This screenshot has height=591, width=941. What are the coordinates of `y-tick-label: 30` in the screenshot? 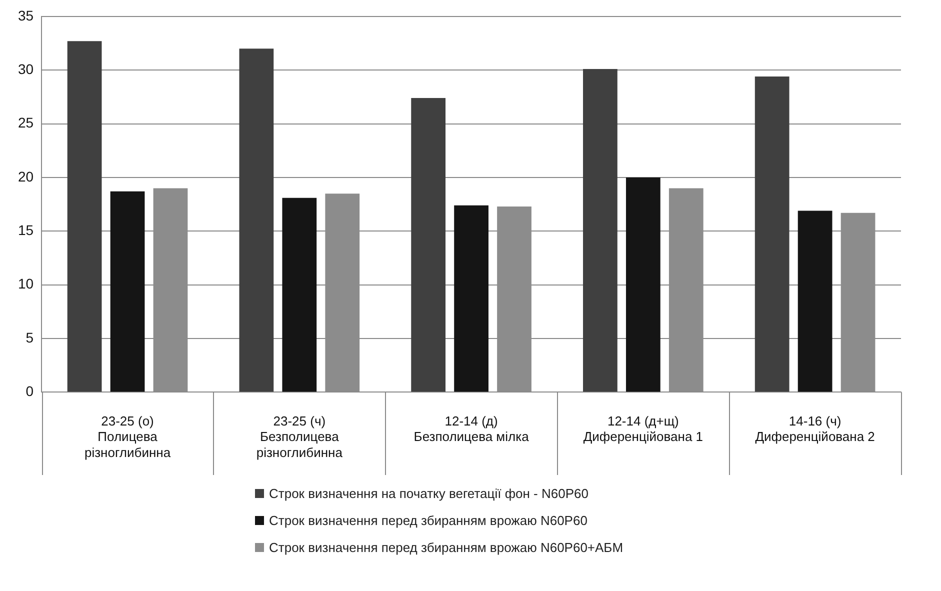 It's located at (26, 68).